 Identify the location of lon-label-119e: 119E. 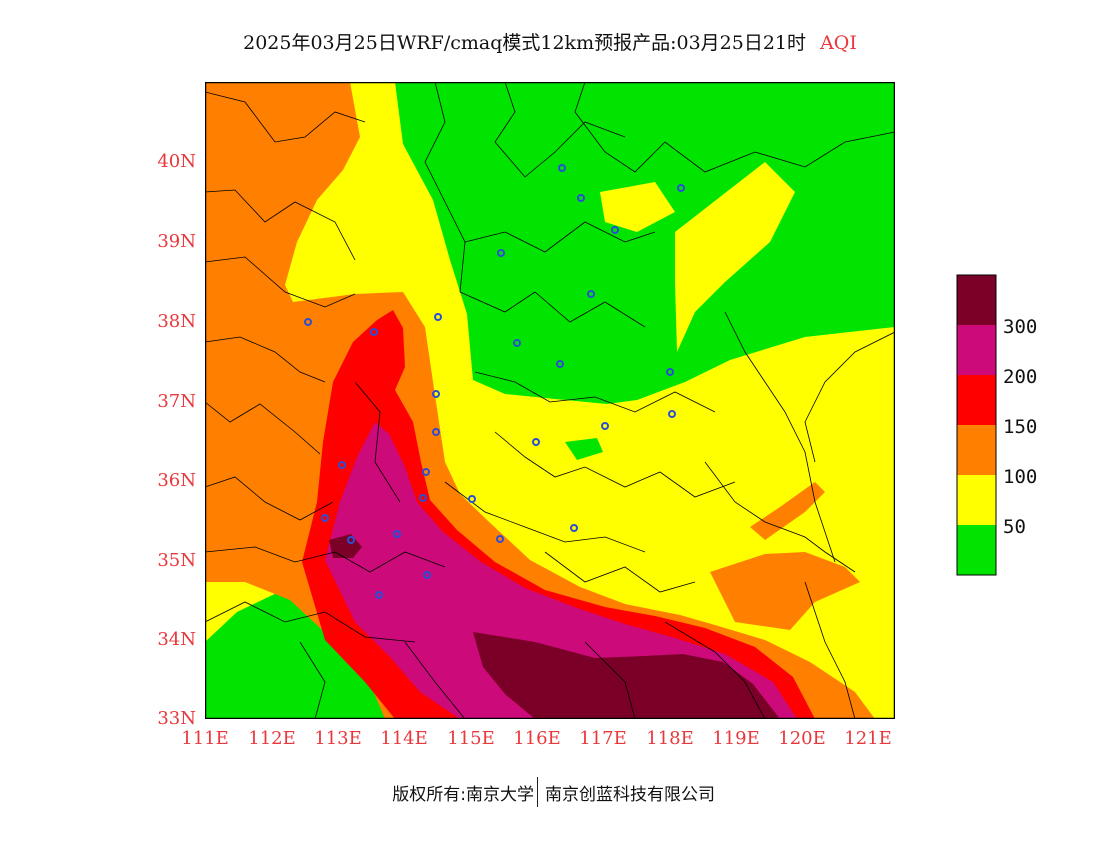
(736, 738).